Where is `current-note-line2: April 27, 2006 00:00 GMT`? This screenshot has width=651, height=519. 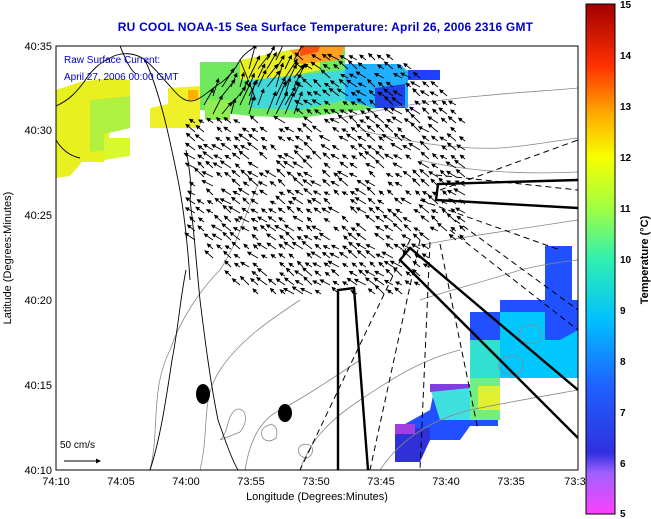
current-note-line2: April 27, 2006 00:00 GMT is located at coordinates (121, 77).